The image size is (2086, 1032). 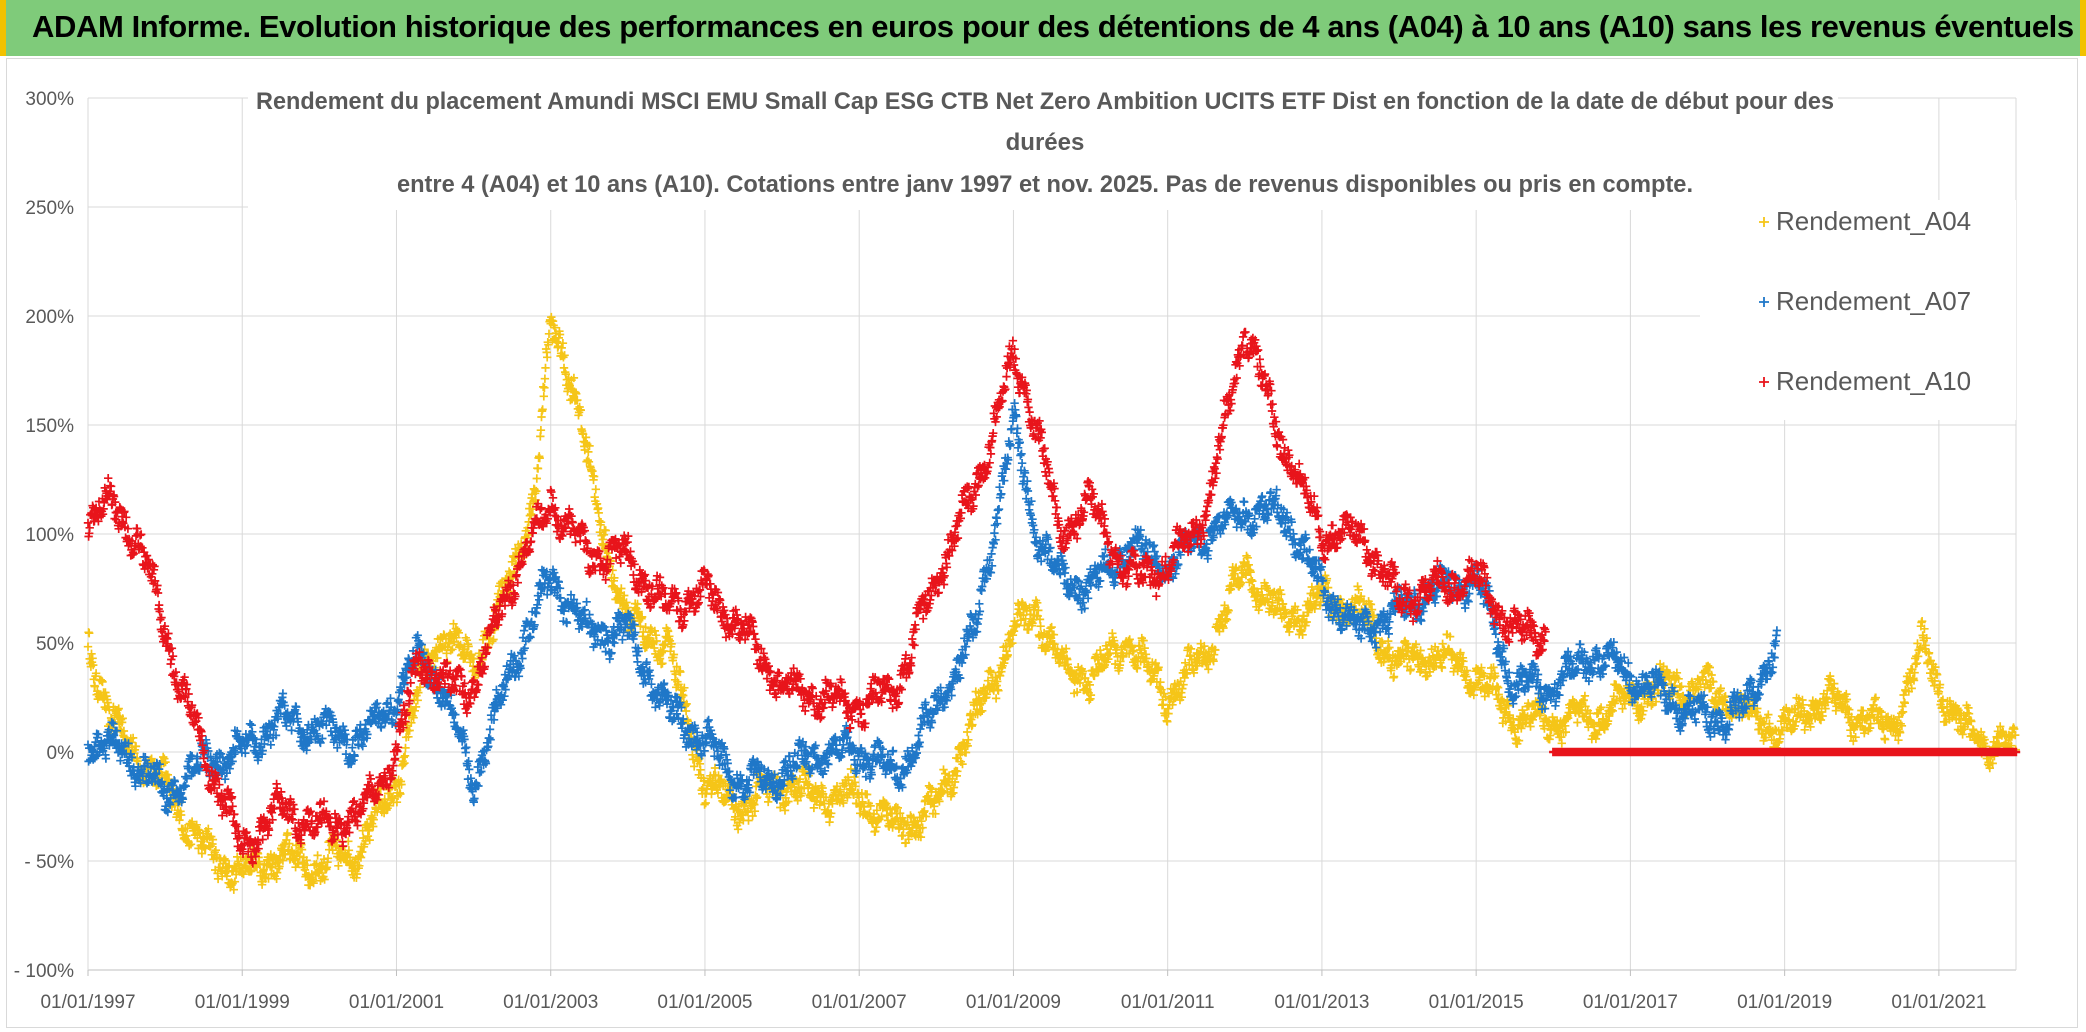 I want to click on x-tick-label: 01/01/2005, so click(x=704, y=1002).